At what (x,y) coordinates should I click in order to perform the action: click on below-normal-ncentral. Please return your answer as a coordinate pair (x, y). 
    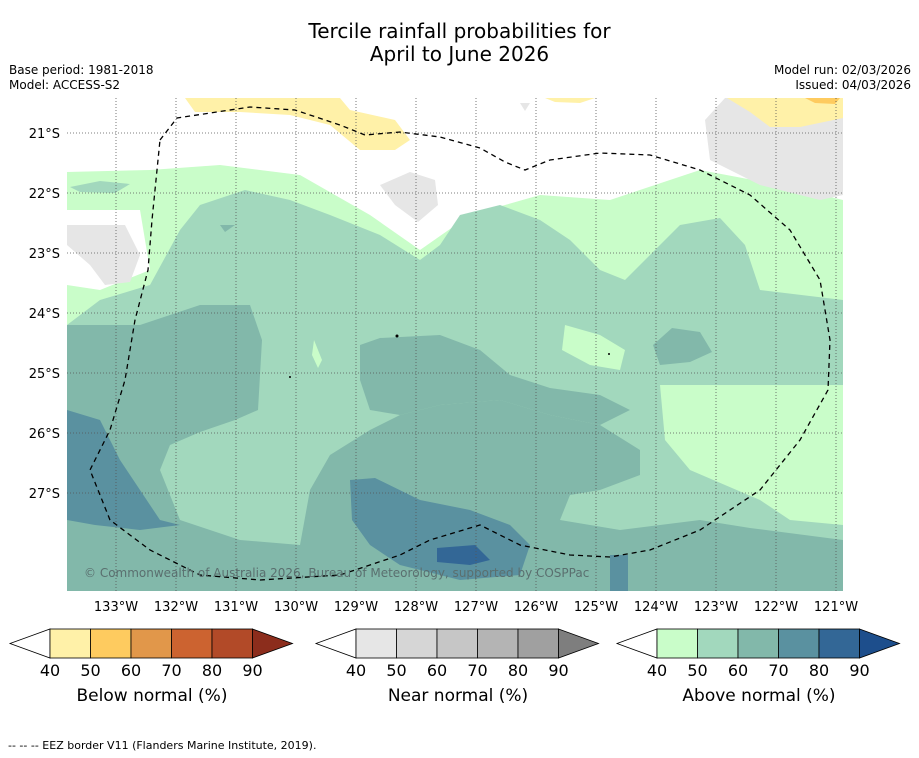
    Looking at the image, I should click on (570, 100).